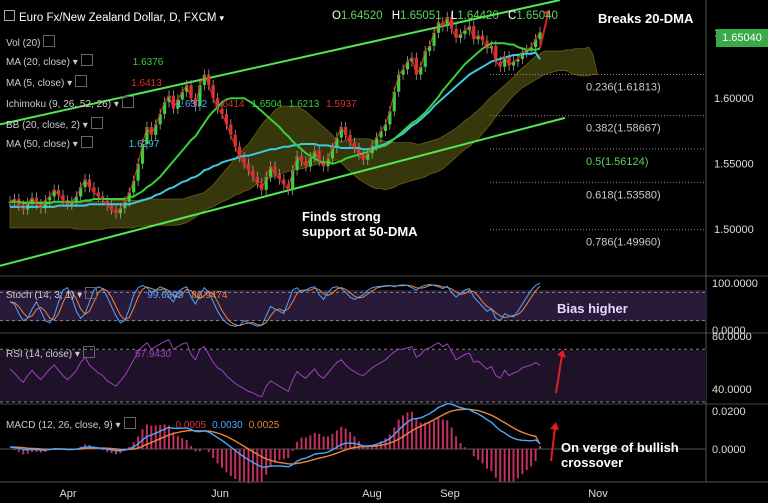 This screenshot has width=768, height=503. What do you see at coordinates (209, 295) in the screenshot?
I see `stoch-d-value: 86.9474` at bounding box center [209, 295].